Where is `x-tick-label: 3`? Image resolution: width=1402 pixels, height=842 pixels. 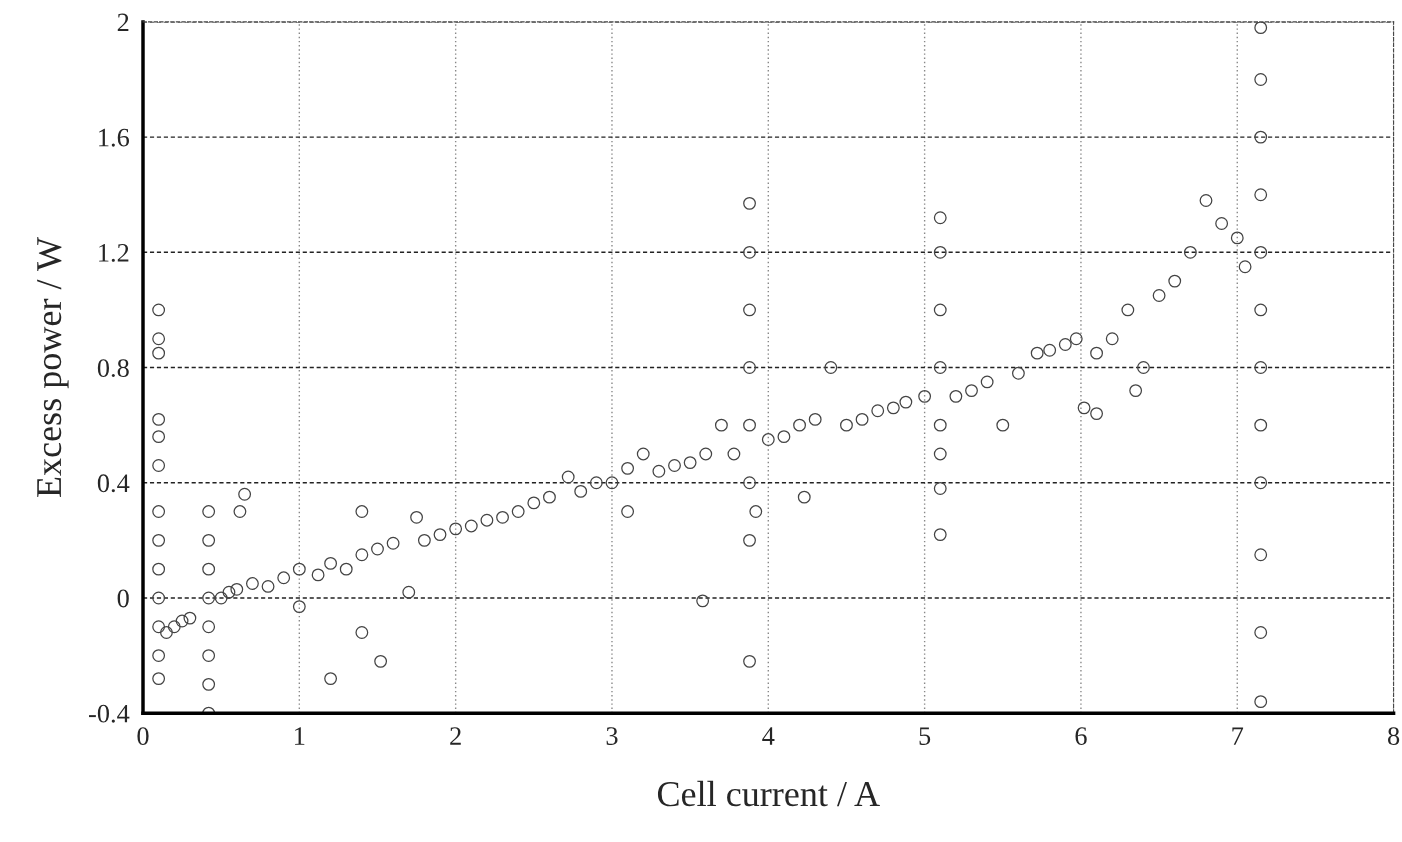
x-tick-label: 3 is located at coordinates (612, 736).